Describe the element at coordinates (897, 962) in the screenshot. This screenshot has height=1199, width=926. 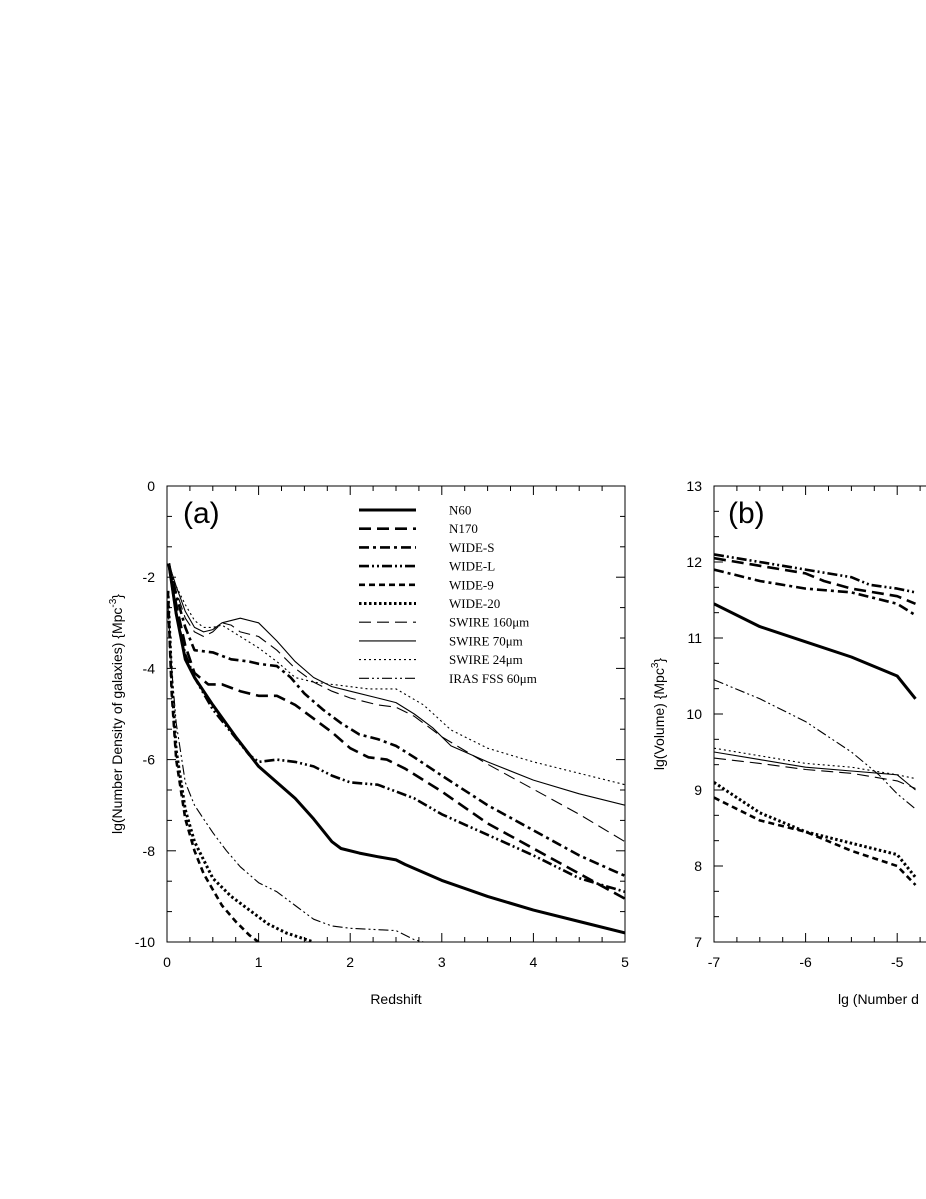
I see `x-tick-label: -5` at that location.